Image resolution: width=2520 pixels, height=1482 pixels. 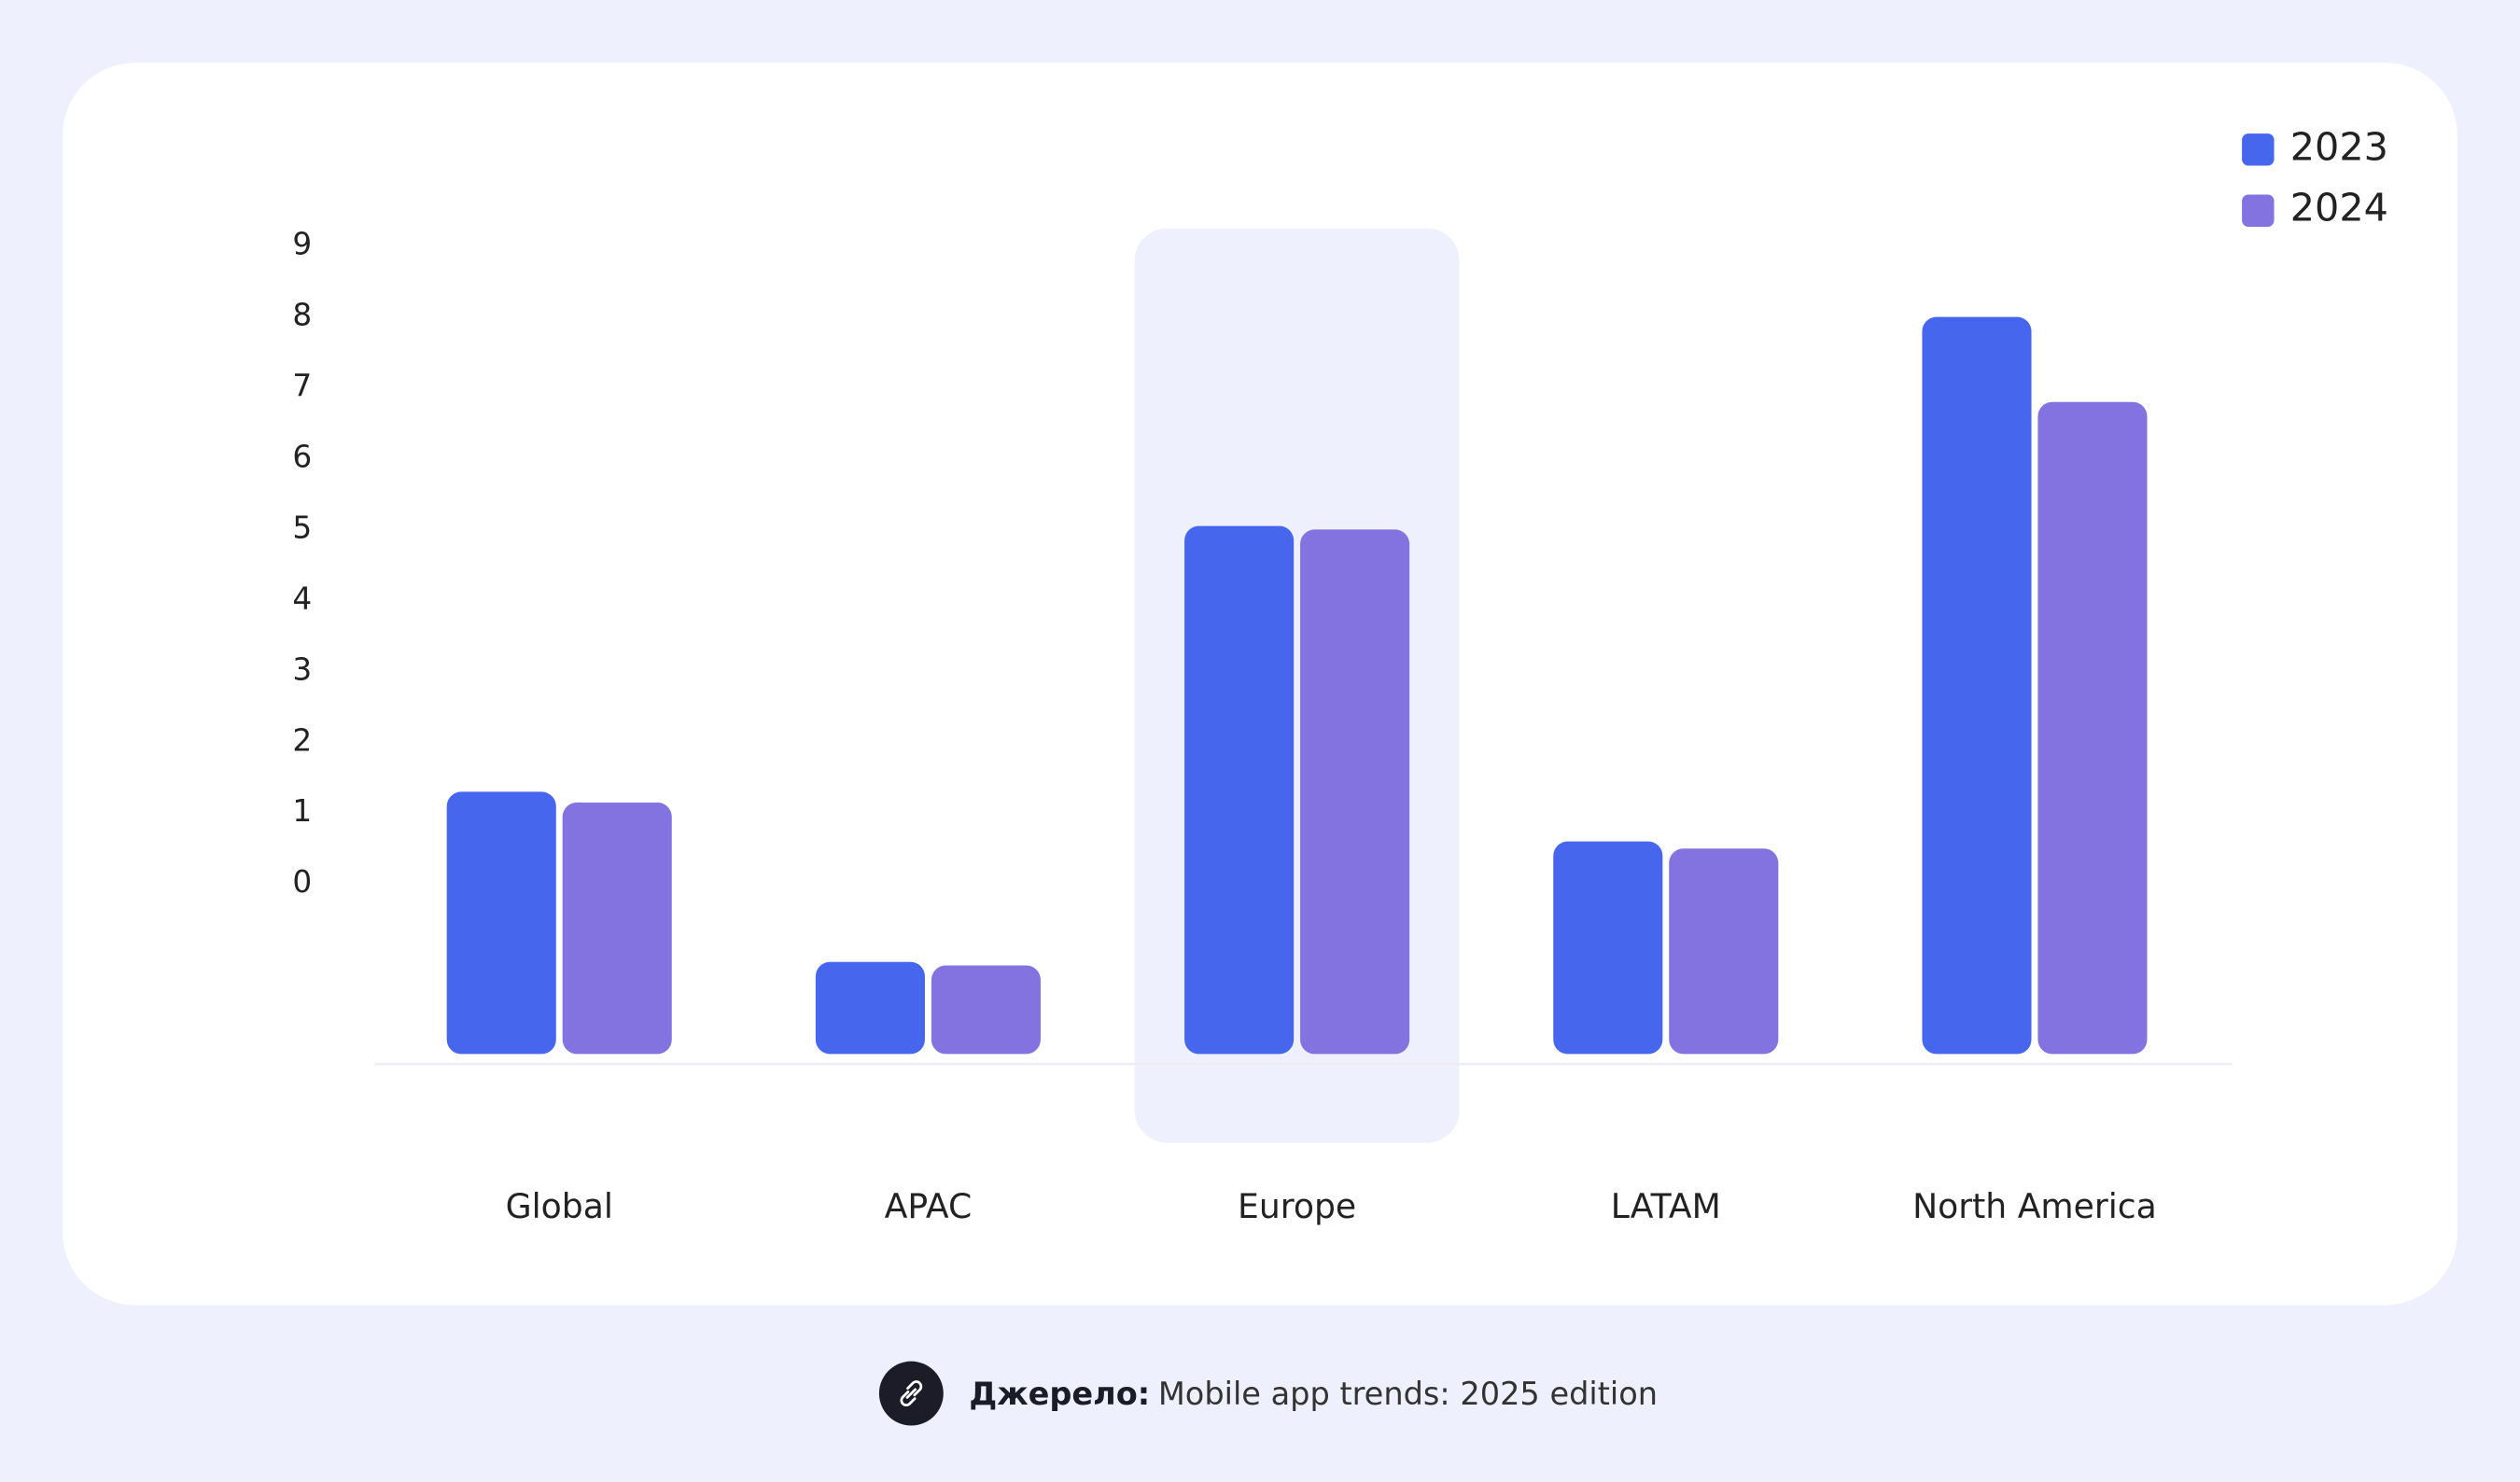 What do you see at coordinates (302, 527) in the screenshot?
I see `y-tick-label: 5` at bounding box center [302, 527].